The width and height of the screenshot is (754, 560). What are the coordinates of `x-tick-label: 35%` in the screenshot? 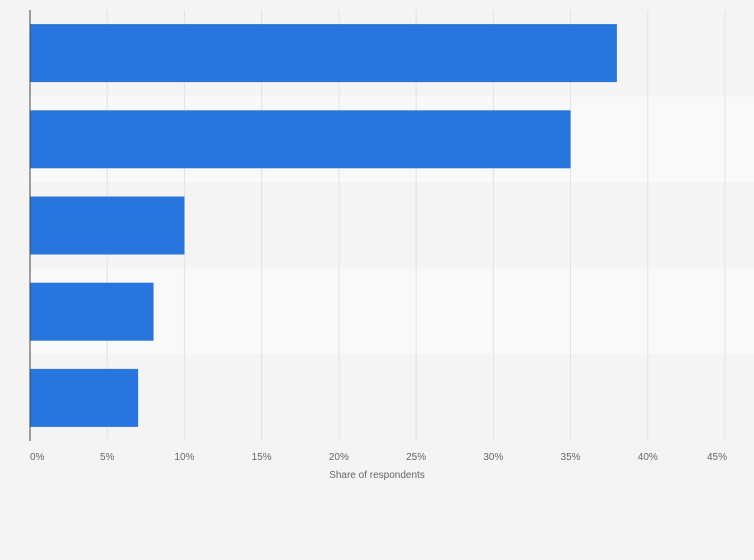 It's located at (571, 457).